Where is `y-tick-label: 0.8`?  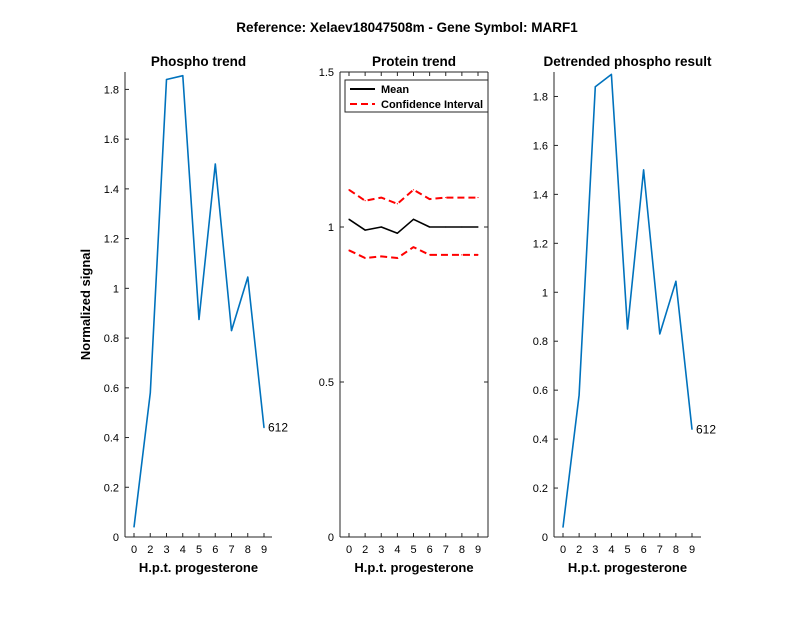
y-tick-label: 0.8 is located at coordinates (540, 342).